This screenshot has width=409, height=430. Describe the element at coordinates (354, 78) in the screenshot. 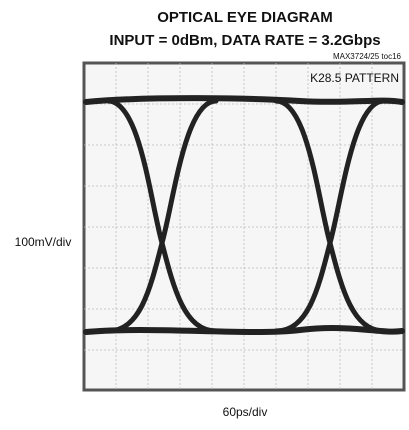

I see `pattern-annotation: K28.5 PATTERN` at that location.